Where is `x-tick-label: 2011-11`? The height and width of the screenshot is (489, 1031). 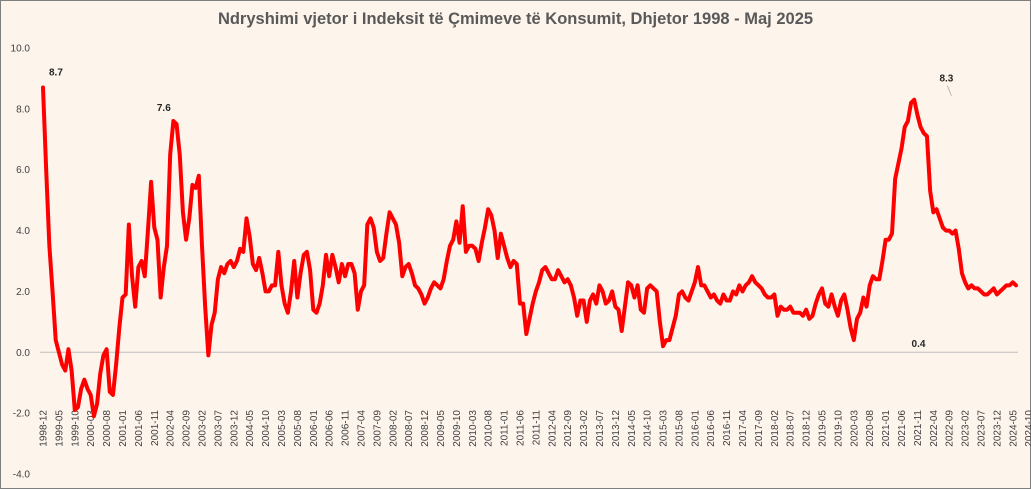 x-tick-label: 2011-11 is located at coordinates (536, 428).